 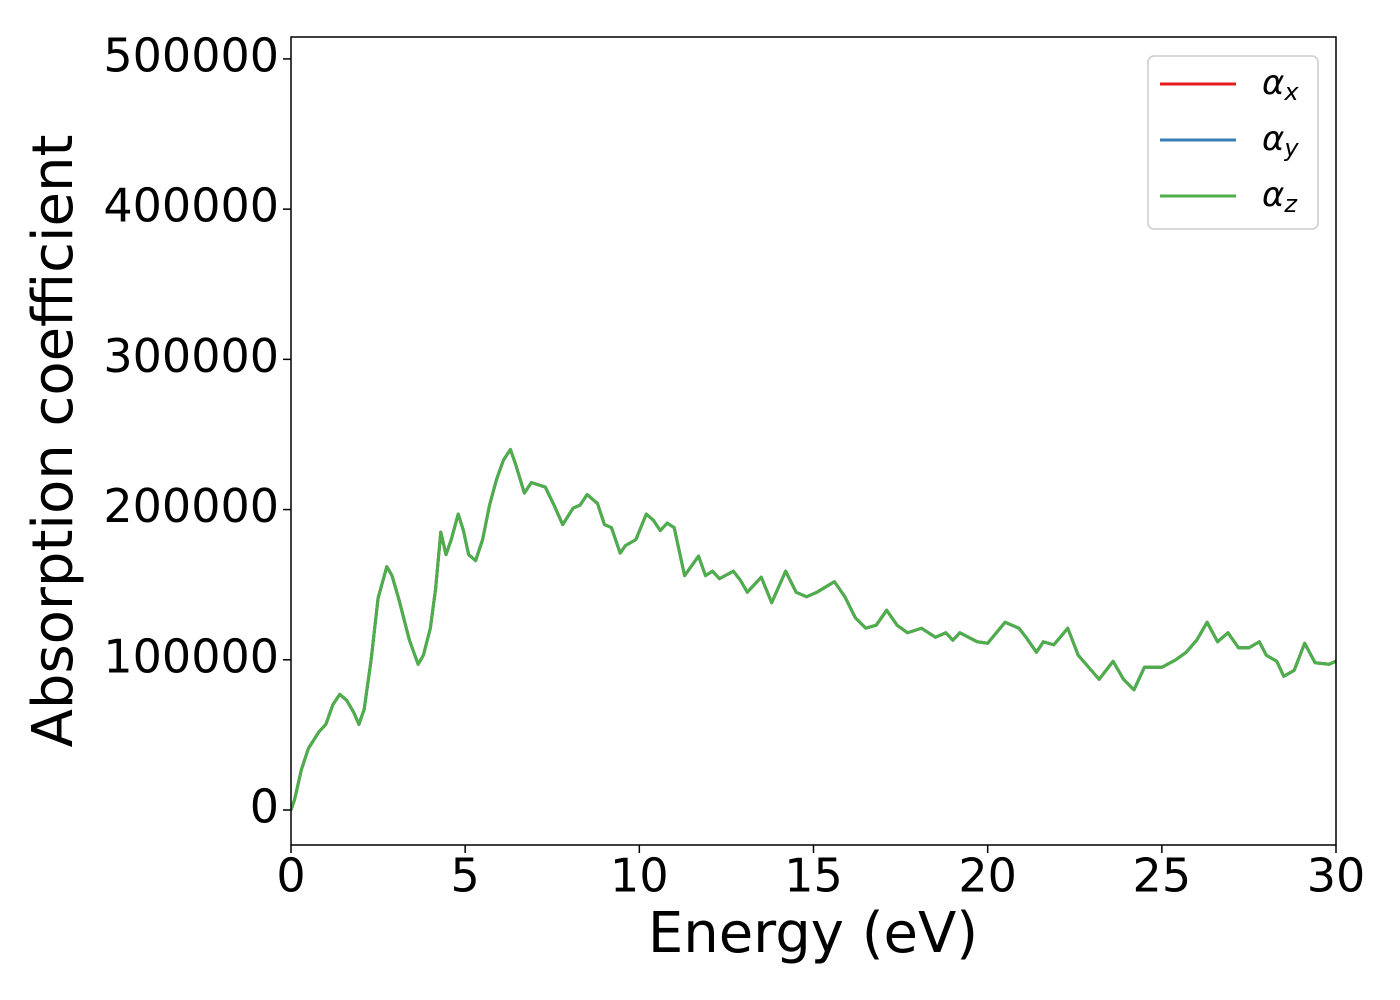 What do you see at coordinates (1280, 141) in the screenshot?
I see `legend-label: αy` at bounding box center [1280, 141].